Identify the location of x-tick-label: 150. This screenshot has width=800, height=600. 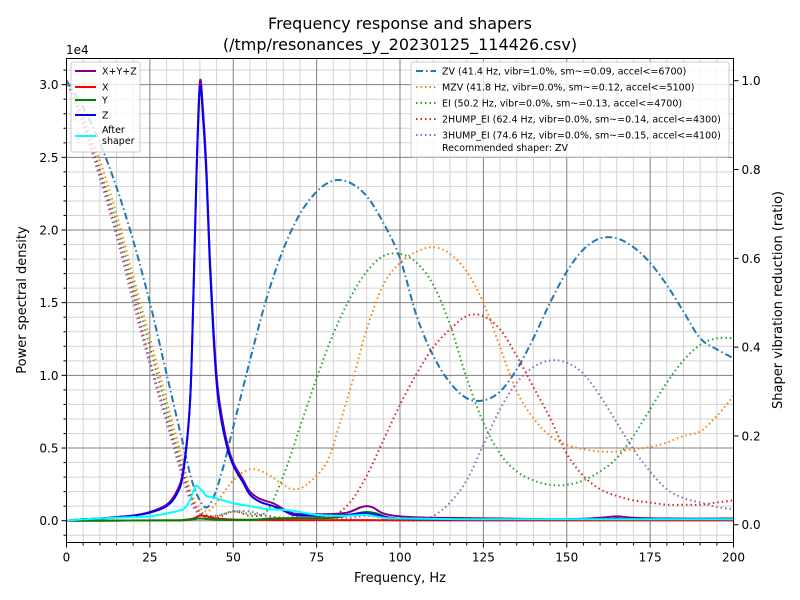
(566, 558).